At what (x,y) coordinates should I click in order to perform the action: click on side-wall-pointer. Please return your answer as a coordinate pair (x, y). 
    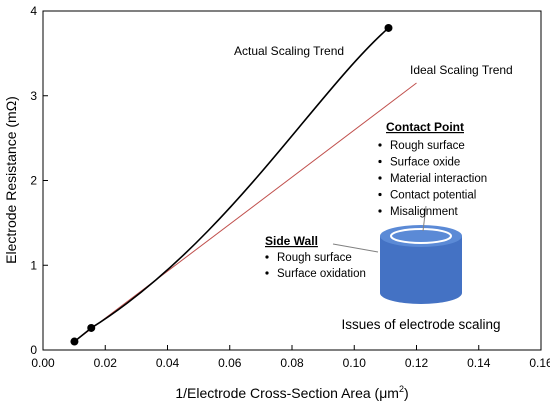
    Looking at the image, I should click on (355, 248).